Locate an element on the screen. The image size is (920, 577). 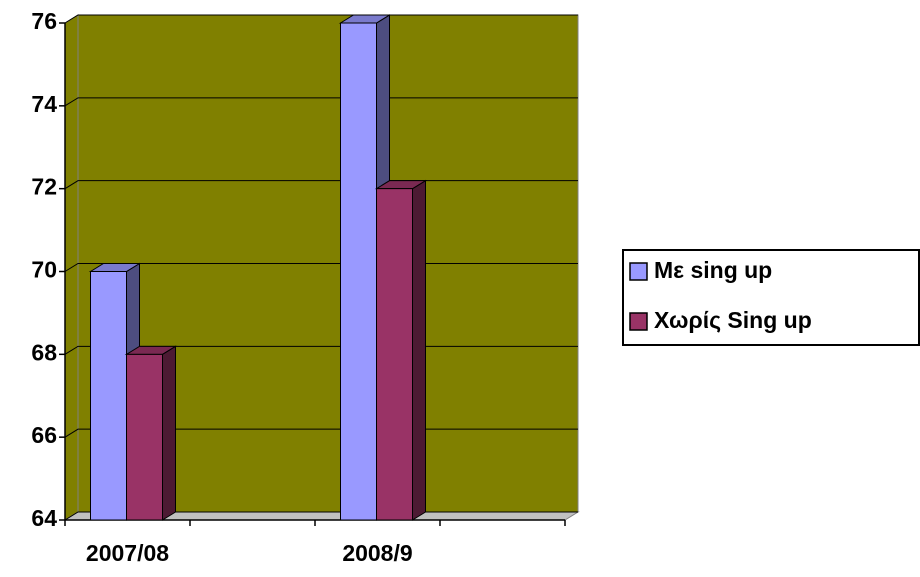
y-tick-label: 76 is located at coordinates (44, 21).